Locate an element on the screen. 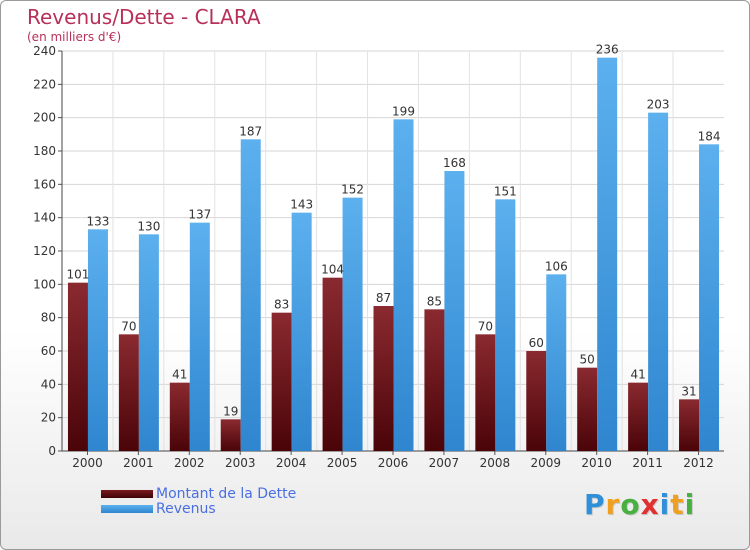 This screenshot has width=750, height=550. x-tick-label: 2005 is located at coordinates (342, 463).